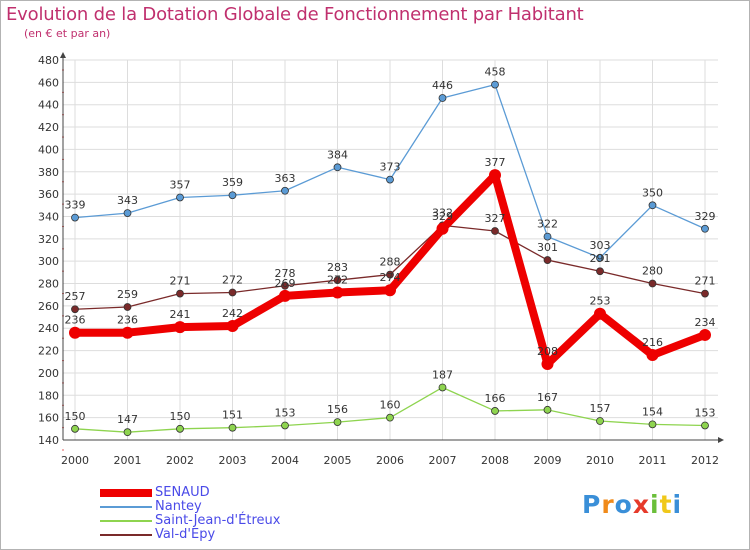 This screenshot has width=750, height=550. What do you see at coordinates (677, 504) in the screenshot?
I see `logo-letter: i` at bounding box center [677, 504].